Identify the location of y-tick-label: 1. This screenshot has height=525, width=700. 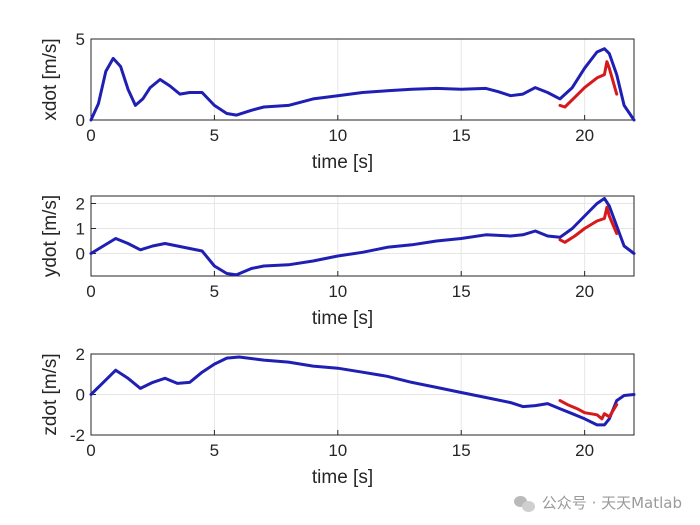
(80, 229).